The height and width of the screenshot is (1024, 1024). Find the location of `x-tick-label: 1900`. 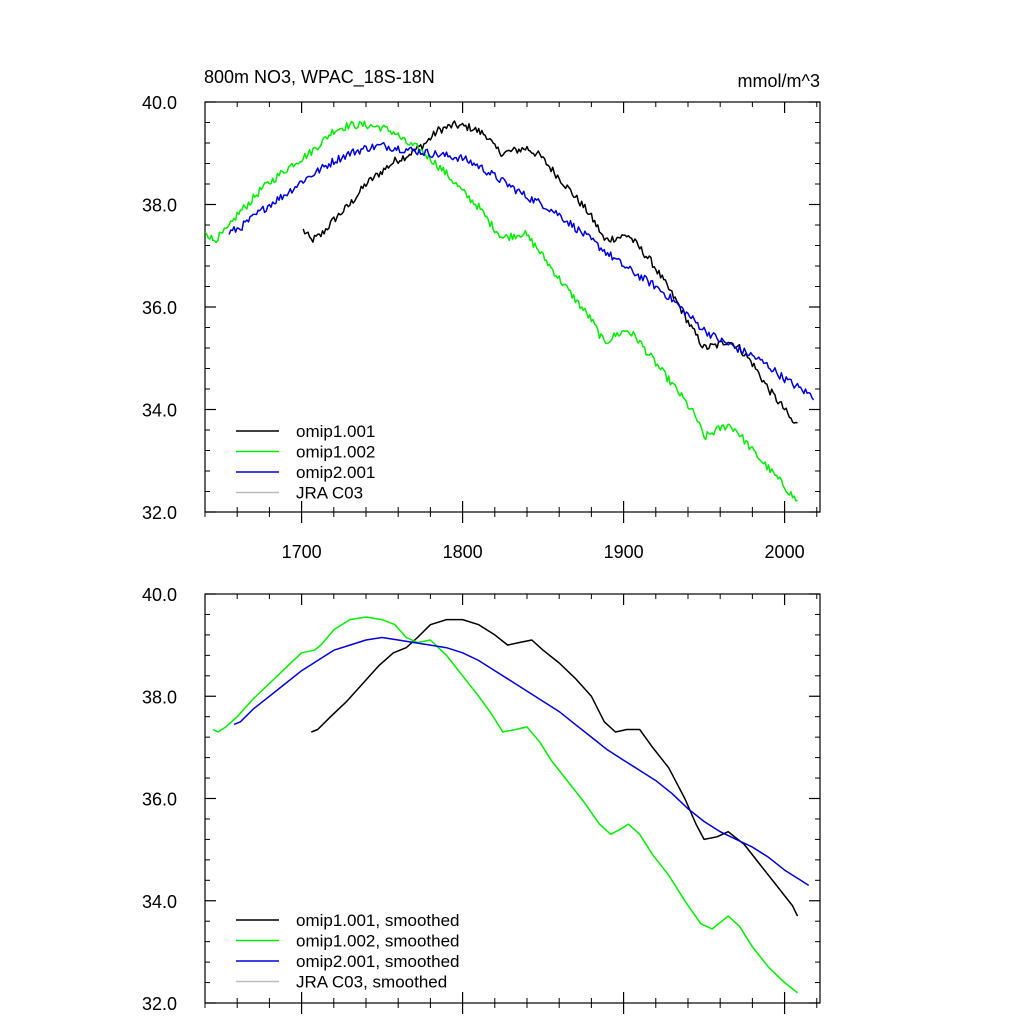

x-tick-label: 1900 is located at coordinates (624, 552).